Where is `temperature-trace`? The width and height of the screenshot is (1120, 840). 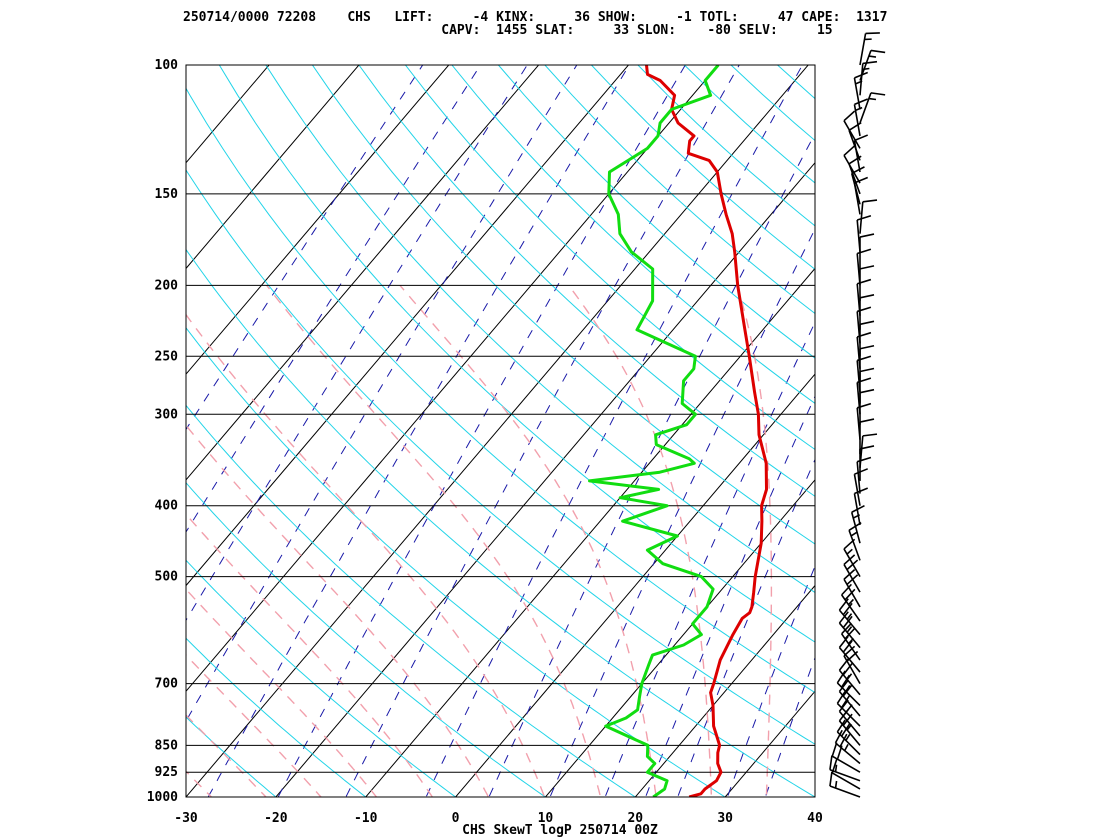 temperature-trace is located at coordinates (706, 431).